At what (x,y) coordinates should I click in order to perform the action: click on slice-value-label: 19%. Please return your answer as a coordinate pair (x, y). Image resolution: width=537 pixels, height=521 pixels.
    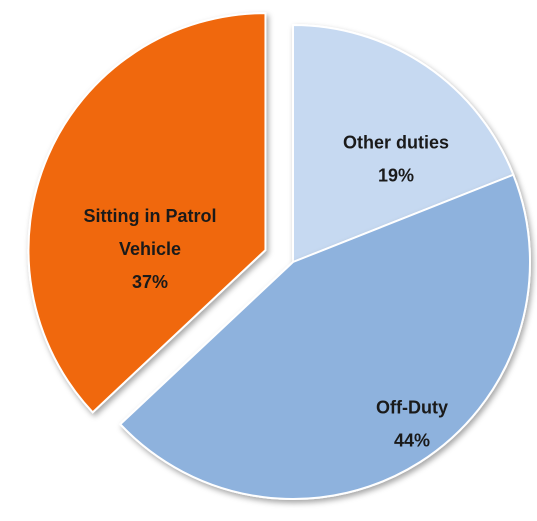
    Looking at the image, I should click on (396, 175).